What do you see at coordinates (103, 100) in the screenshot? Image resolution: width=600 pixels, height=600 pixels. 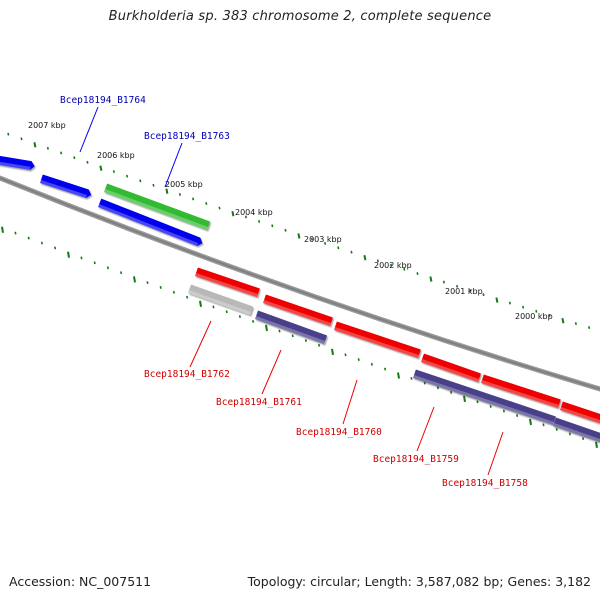 I see `gene-label: Bcep18194_B1764` at bounding box center [103, 100].